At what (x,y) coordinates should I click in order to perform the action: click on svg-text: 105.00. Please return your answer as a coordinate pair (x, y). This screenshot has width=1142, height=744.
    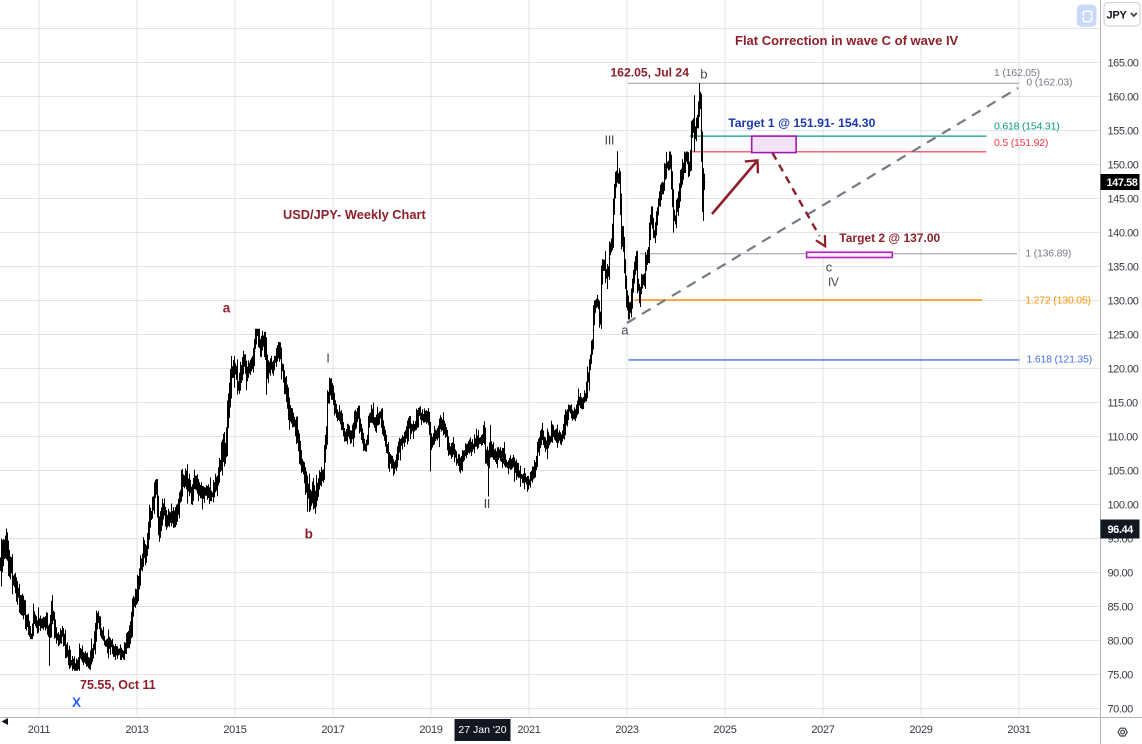
    Looking at the image, I should click on (1123, 471).